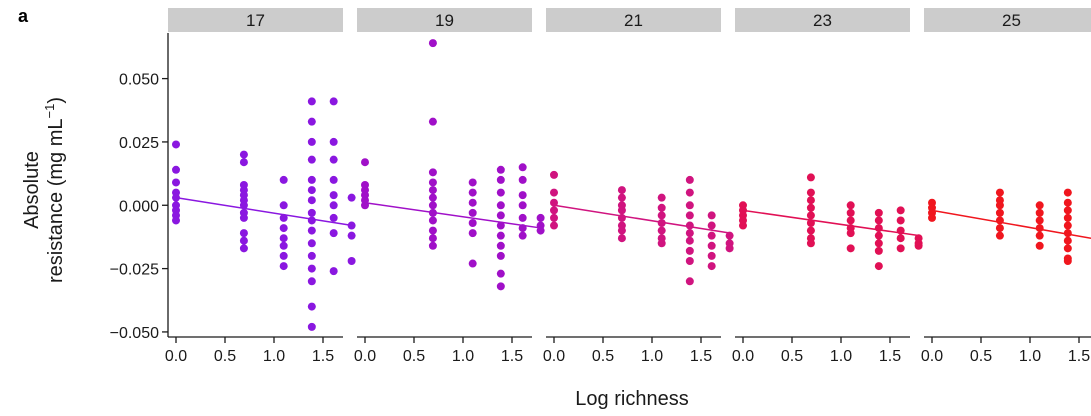 Image resolution: width=1091 pixels, height=416 pixels. I want to click on y-tick-label: 0.025, so click(139, 143).